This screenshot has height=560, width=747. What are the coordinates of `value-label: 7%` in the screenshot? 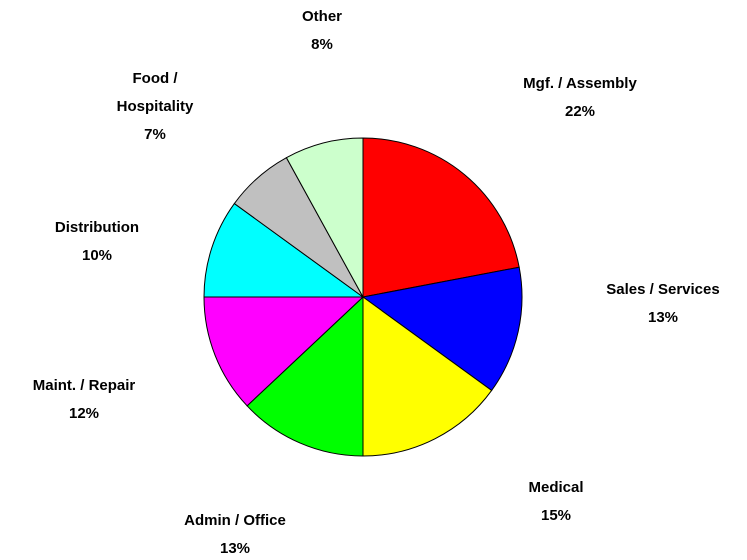 It's located at (155, 134).